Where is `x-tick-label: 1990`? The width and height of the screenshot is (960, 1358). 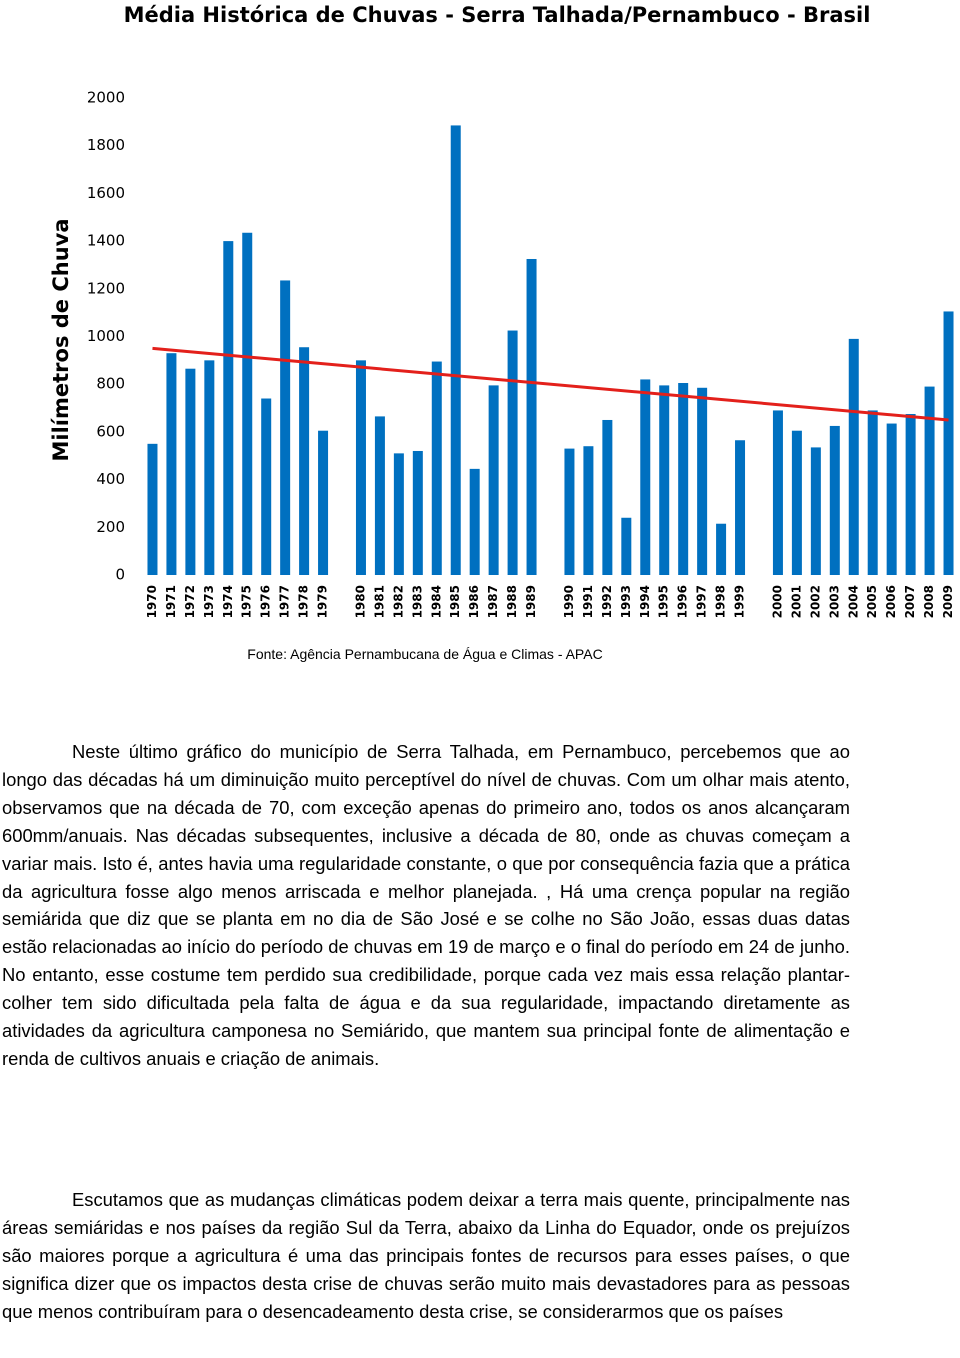 x-tick-label: 1990 is located at coordinates (569, 601).